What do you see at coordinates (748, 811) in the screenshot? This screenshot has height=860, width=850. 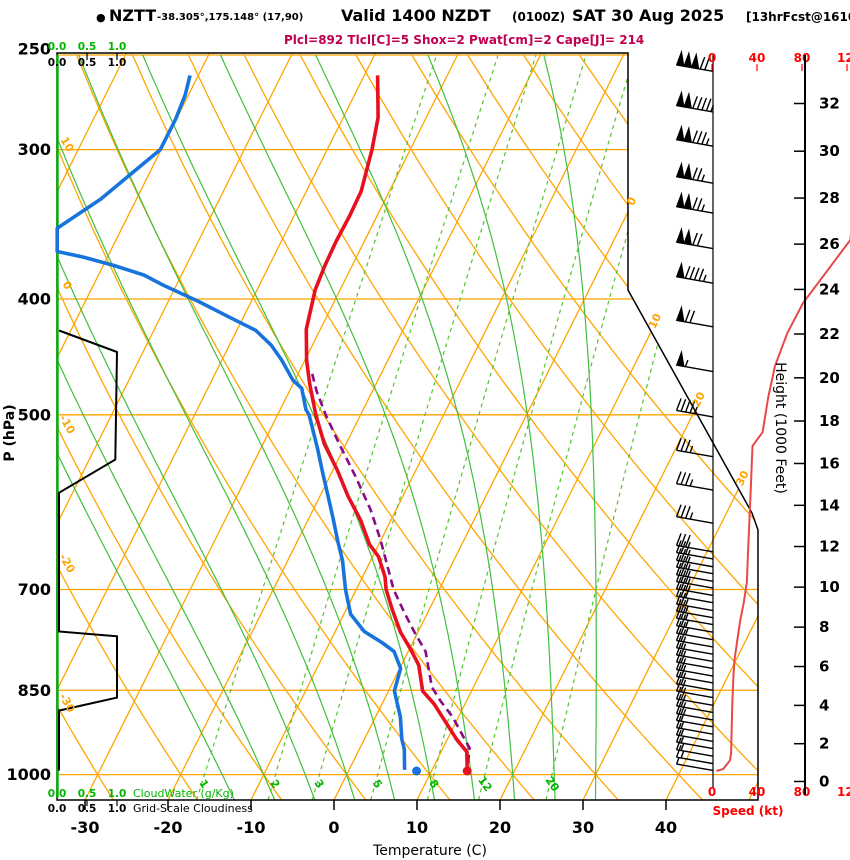 I see `speed-axis-title: Speed (kt)` at bounding box center [748, 811].